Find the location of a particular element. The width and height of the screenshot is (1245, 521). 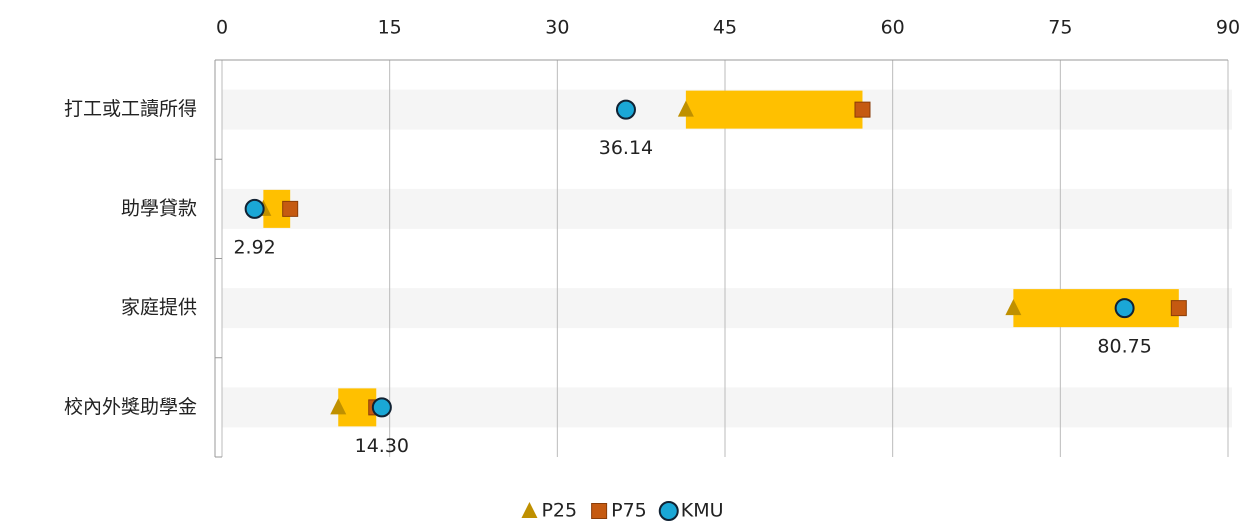

x-tick-label: 15 is located at coordinates (390, 28).